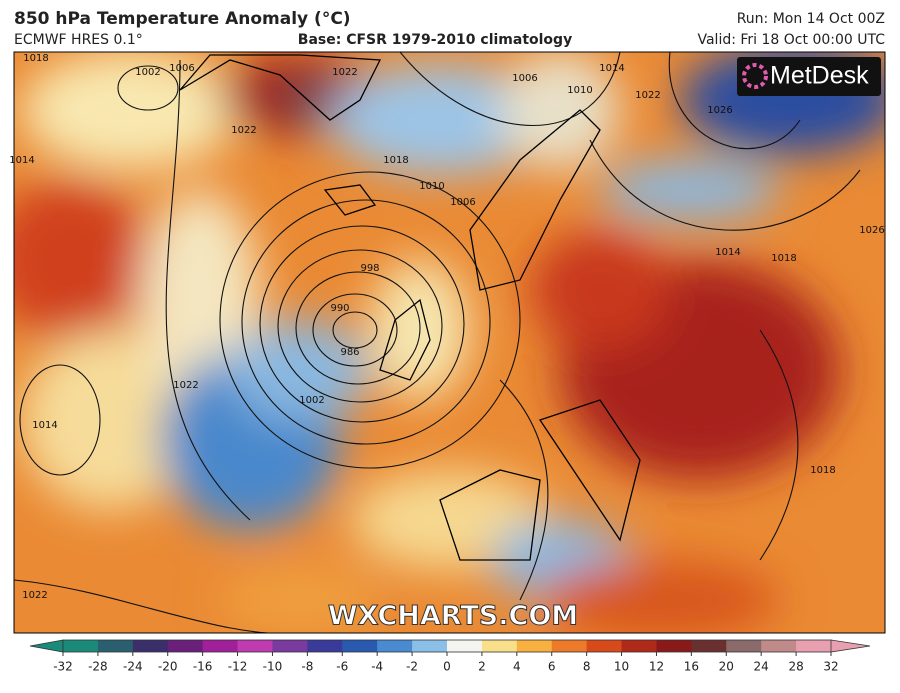 This screenshot has height=693, width=900. I want to click on colorbar-tick-label: -8, so click(307, 667).